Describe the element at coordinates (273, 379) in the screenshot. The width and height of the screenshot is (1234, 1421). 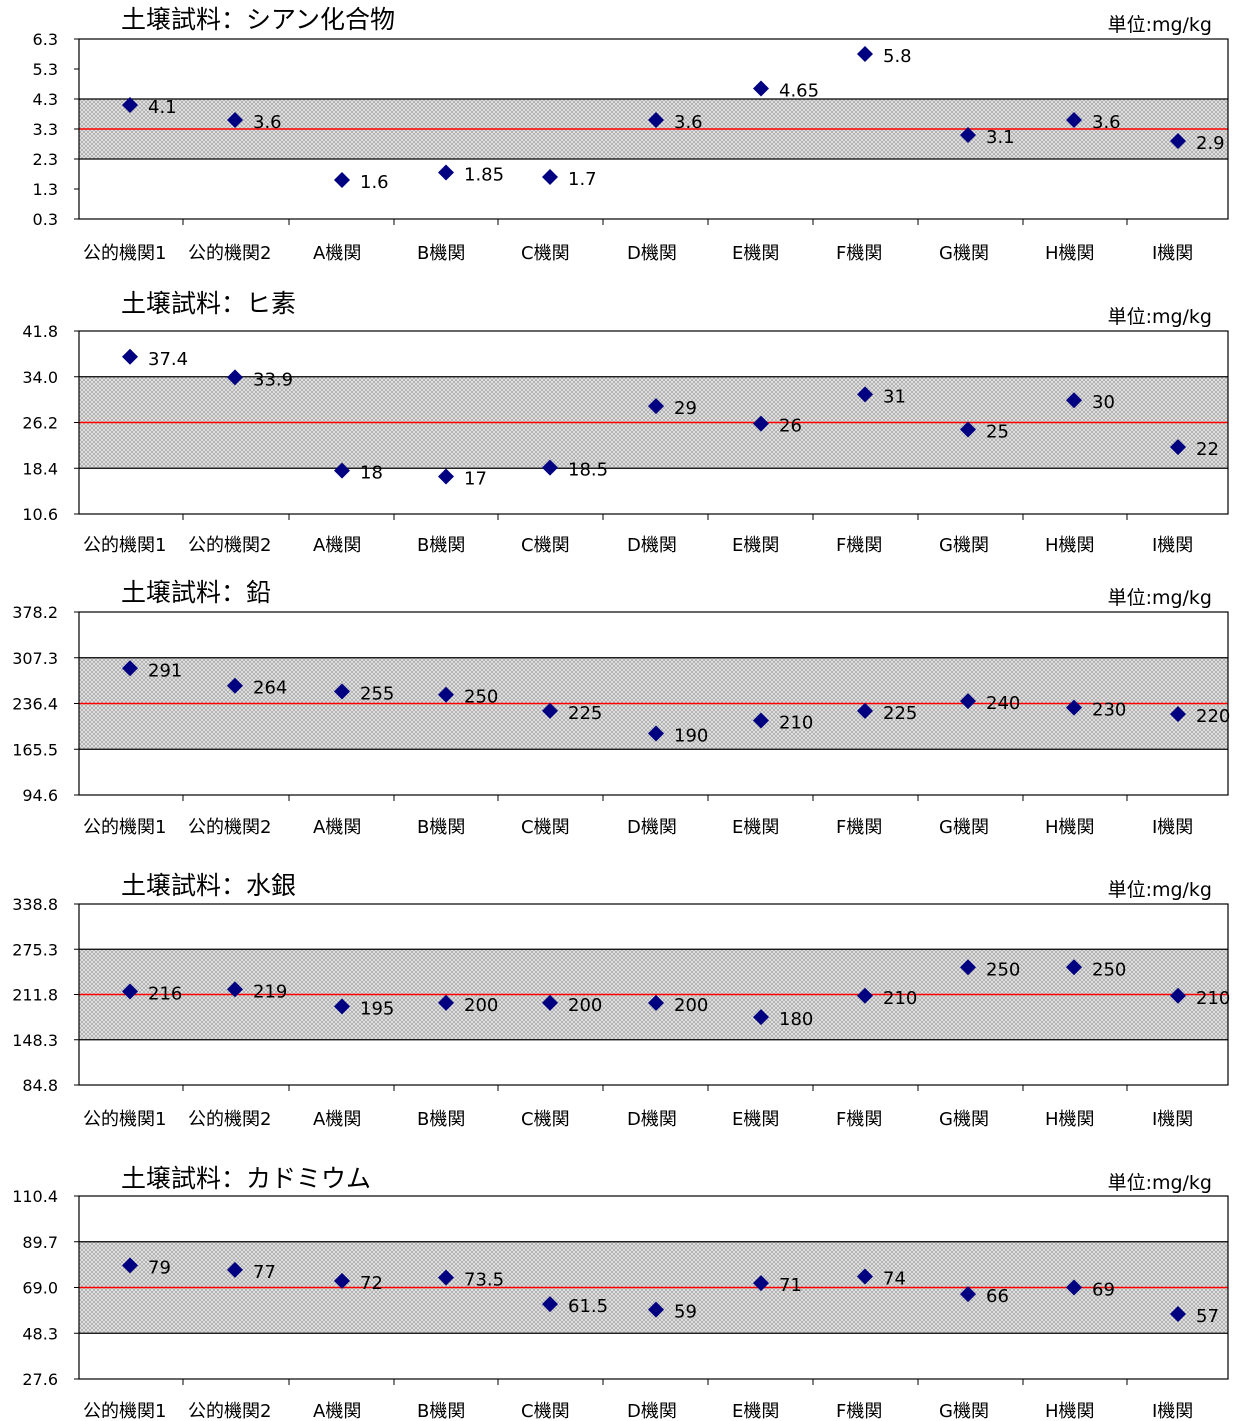
I see `data-label: 33.9` at that location.